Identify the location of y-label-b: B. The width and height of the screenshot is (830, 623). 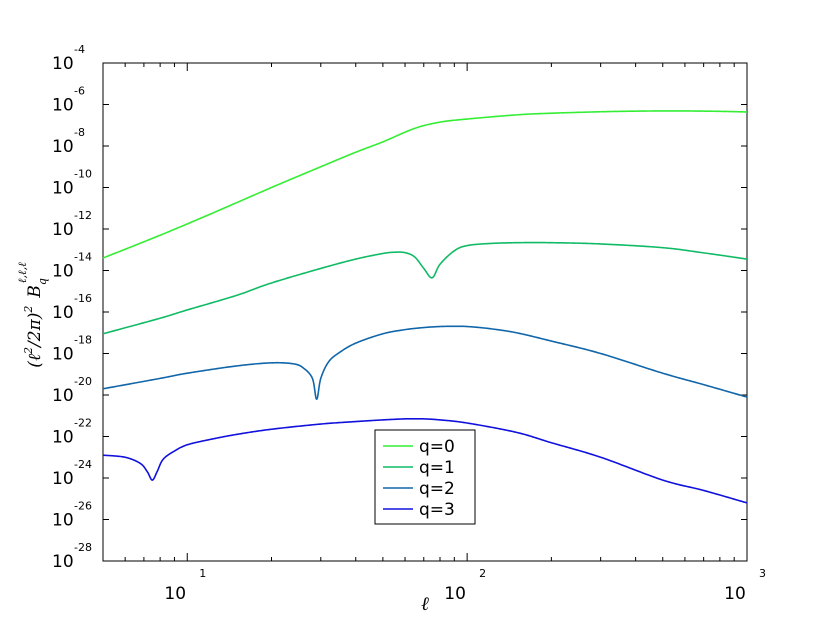
(35, 292).